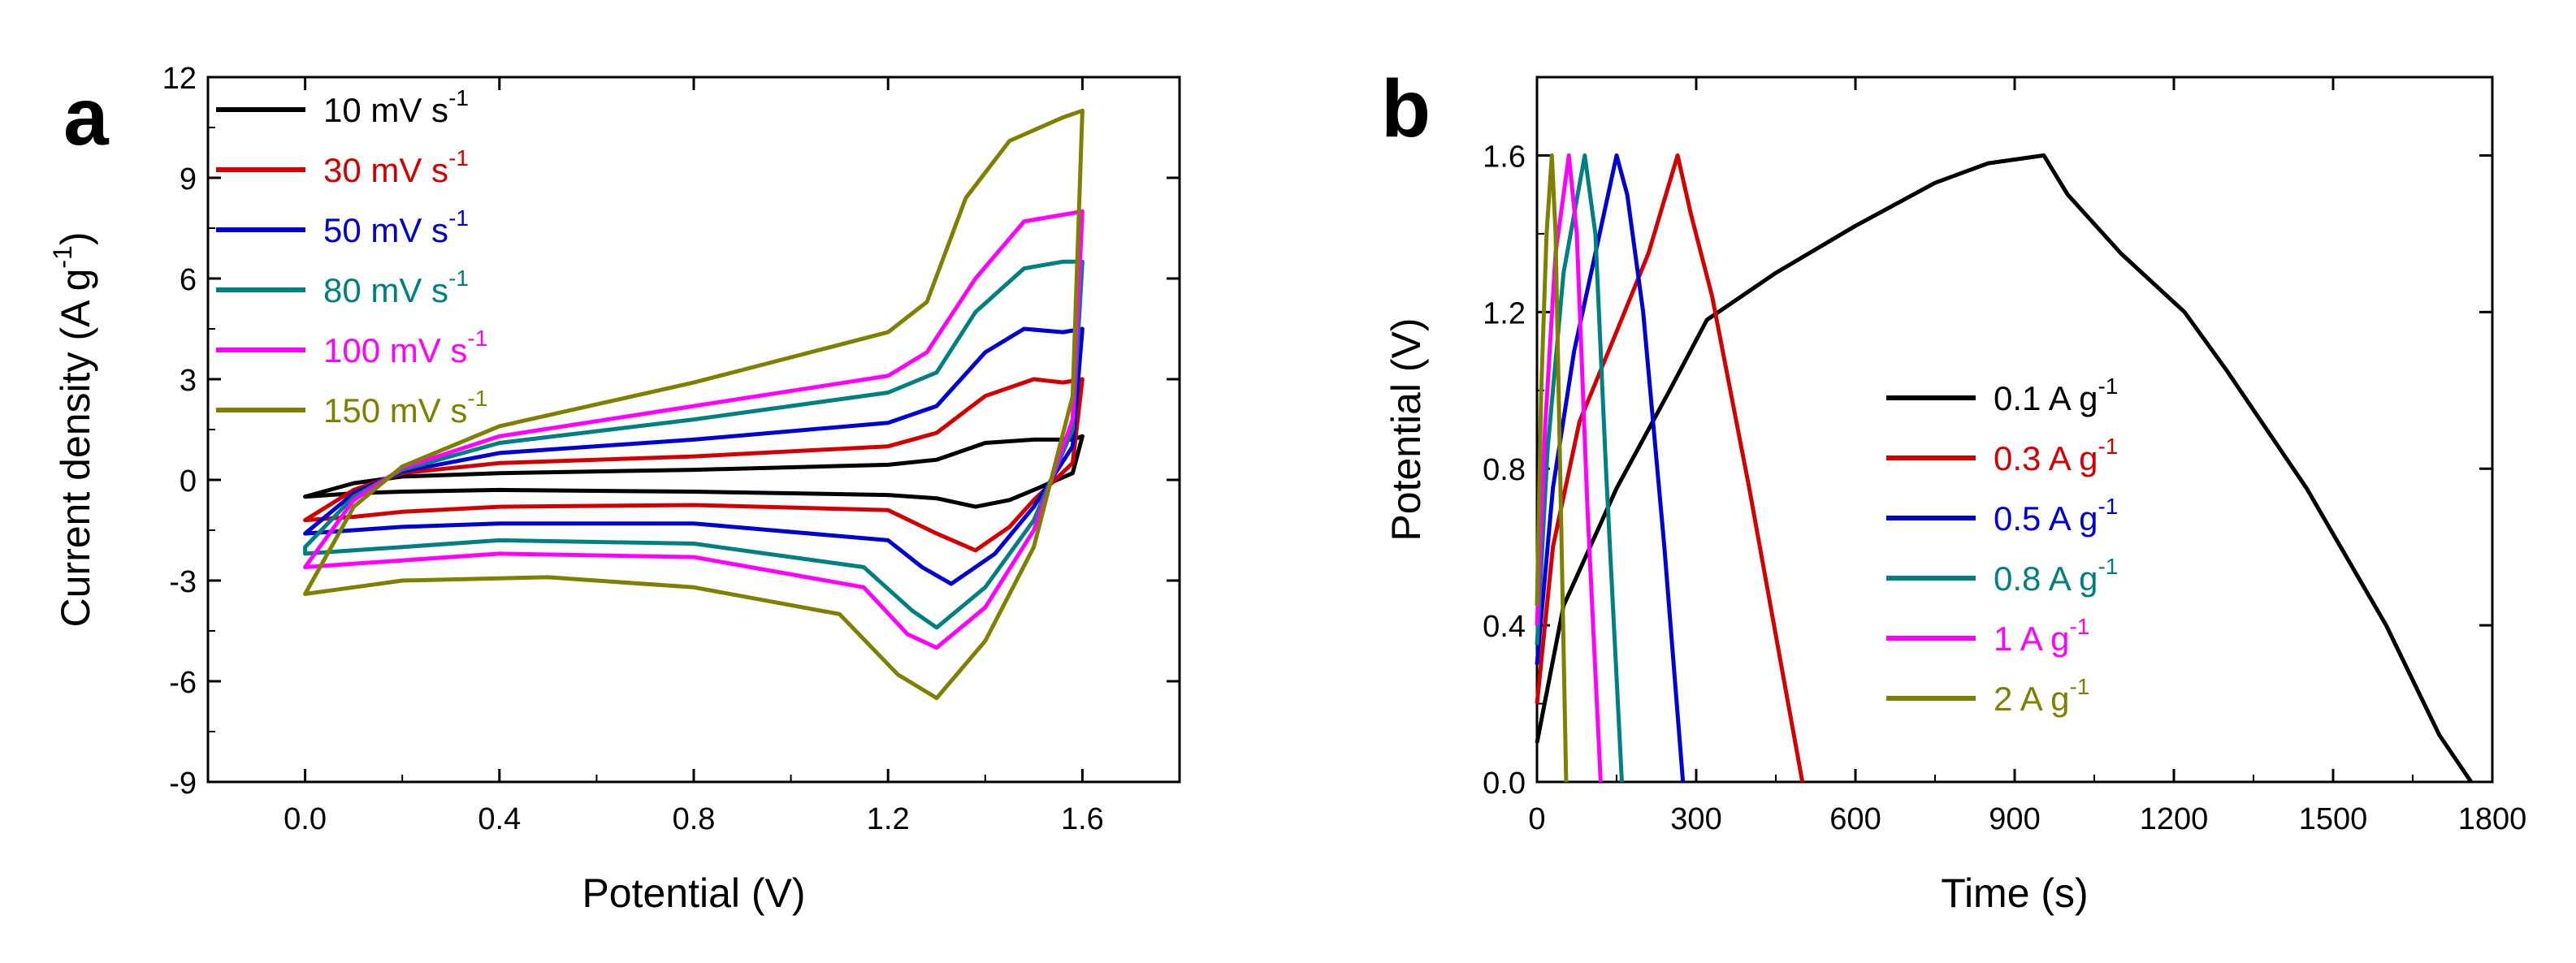 This screenshot has height=963, width=2576. I want to click on cv-x-tick-label: 0.0, so click(305, 819).